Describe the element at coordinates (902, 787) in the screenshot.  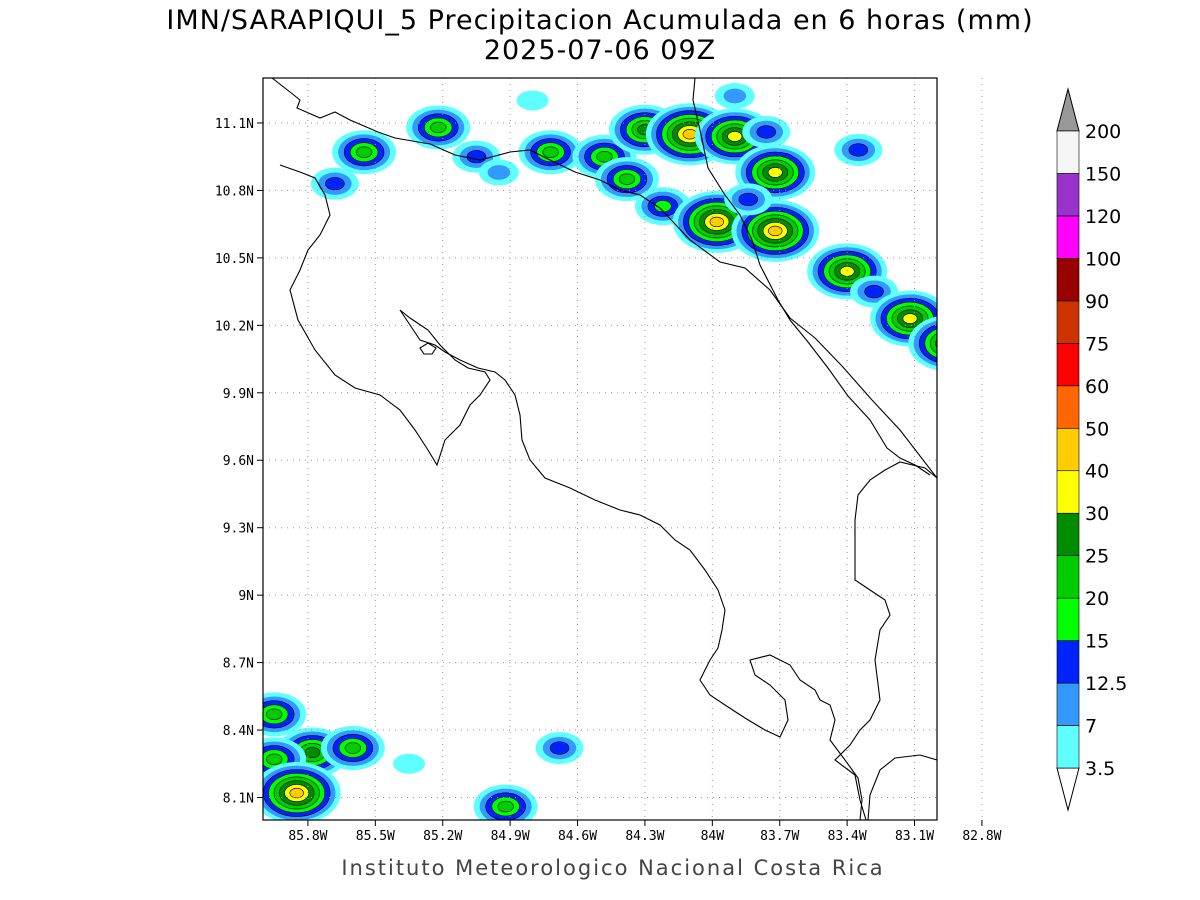
I see `burica-border-coast` at that location.